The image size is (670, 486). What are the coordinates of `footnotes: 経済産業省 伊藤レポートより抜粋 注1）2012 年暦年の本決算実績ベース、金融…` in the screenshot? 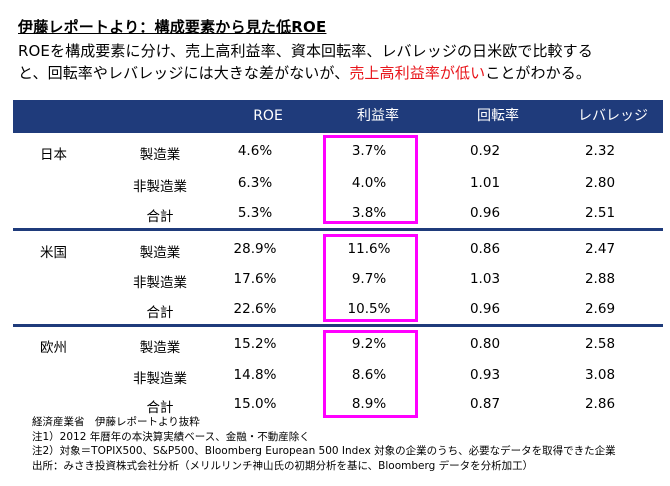 It's located at (324, 444).